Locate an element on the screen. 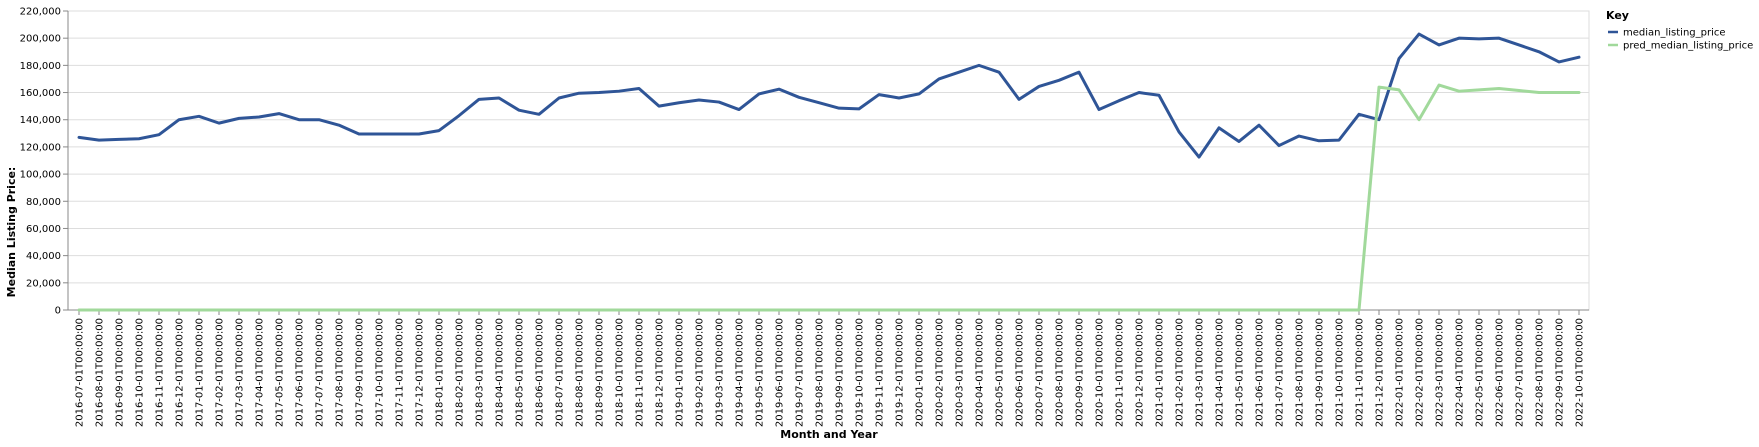  x-tick-label: 2016-08-01T00:00:00 is located at coordinates (100, 372).